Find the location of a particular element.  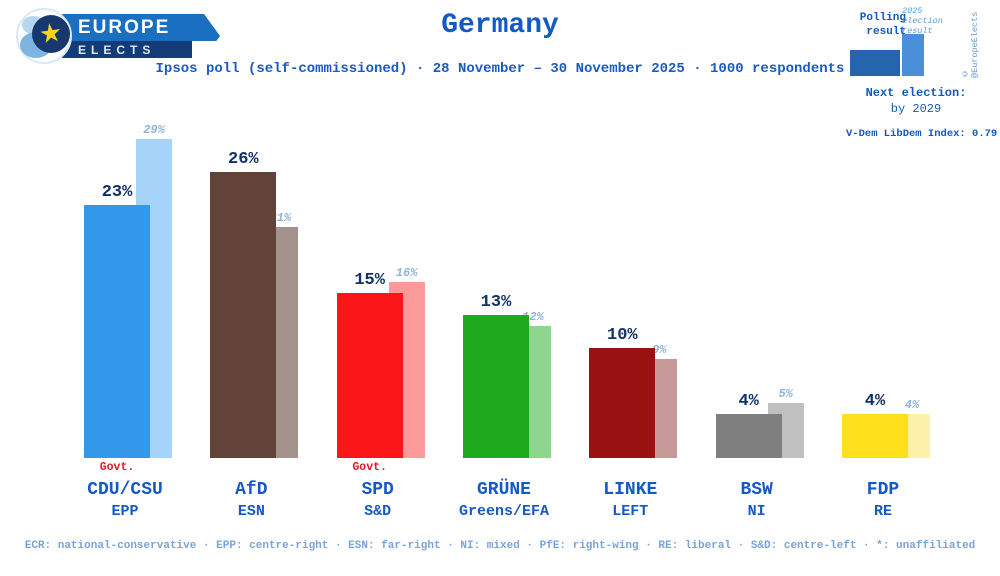

legend-election-swatch is located at coordinates (913, 55).